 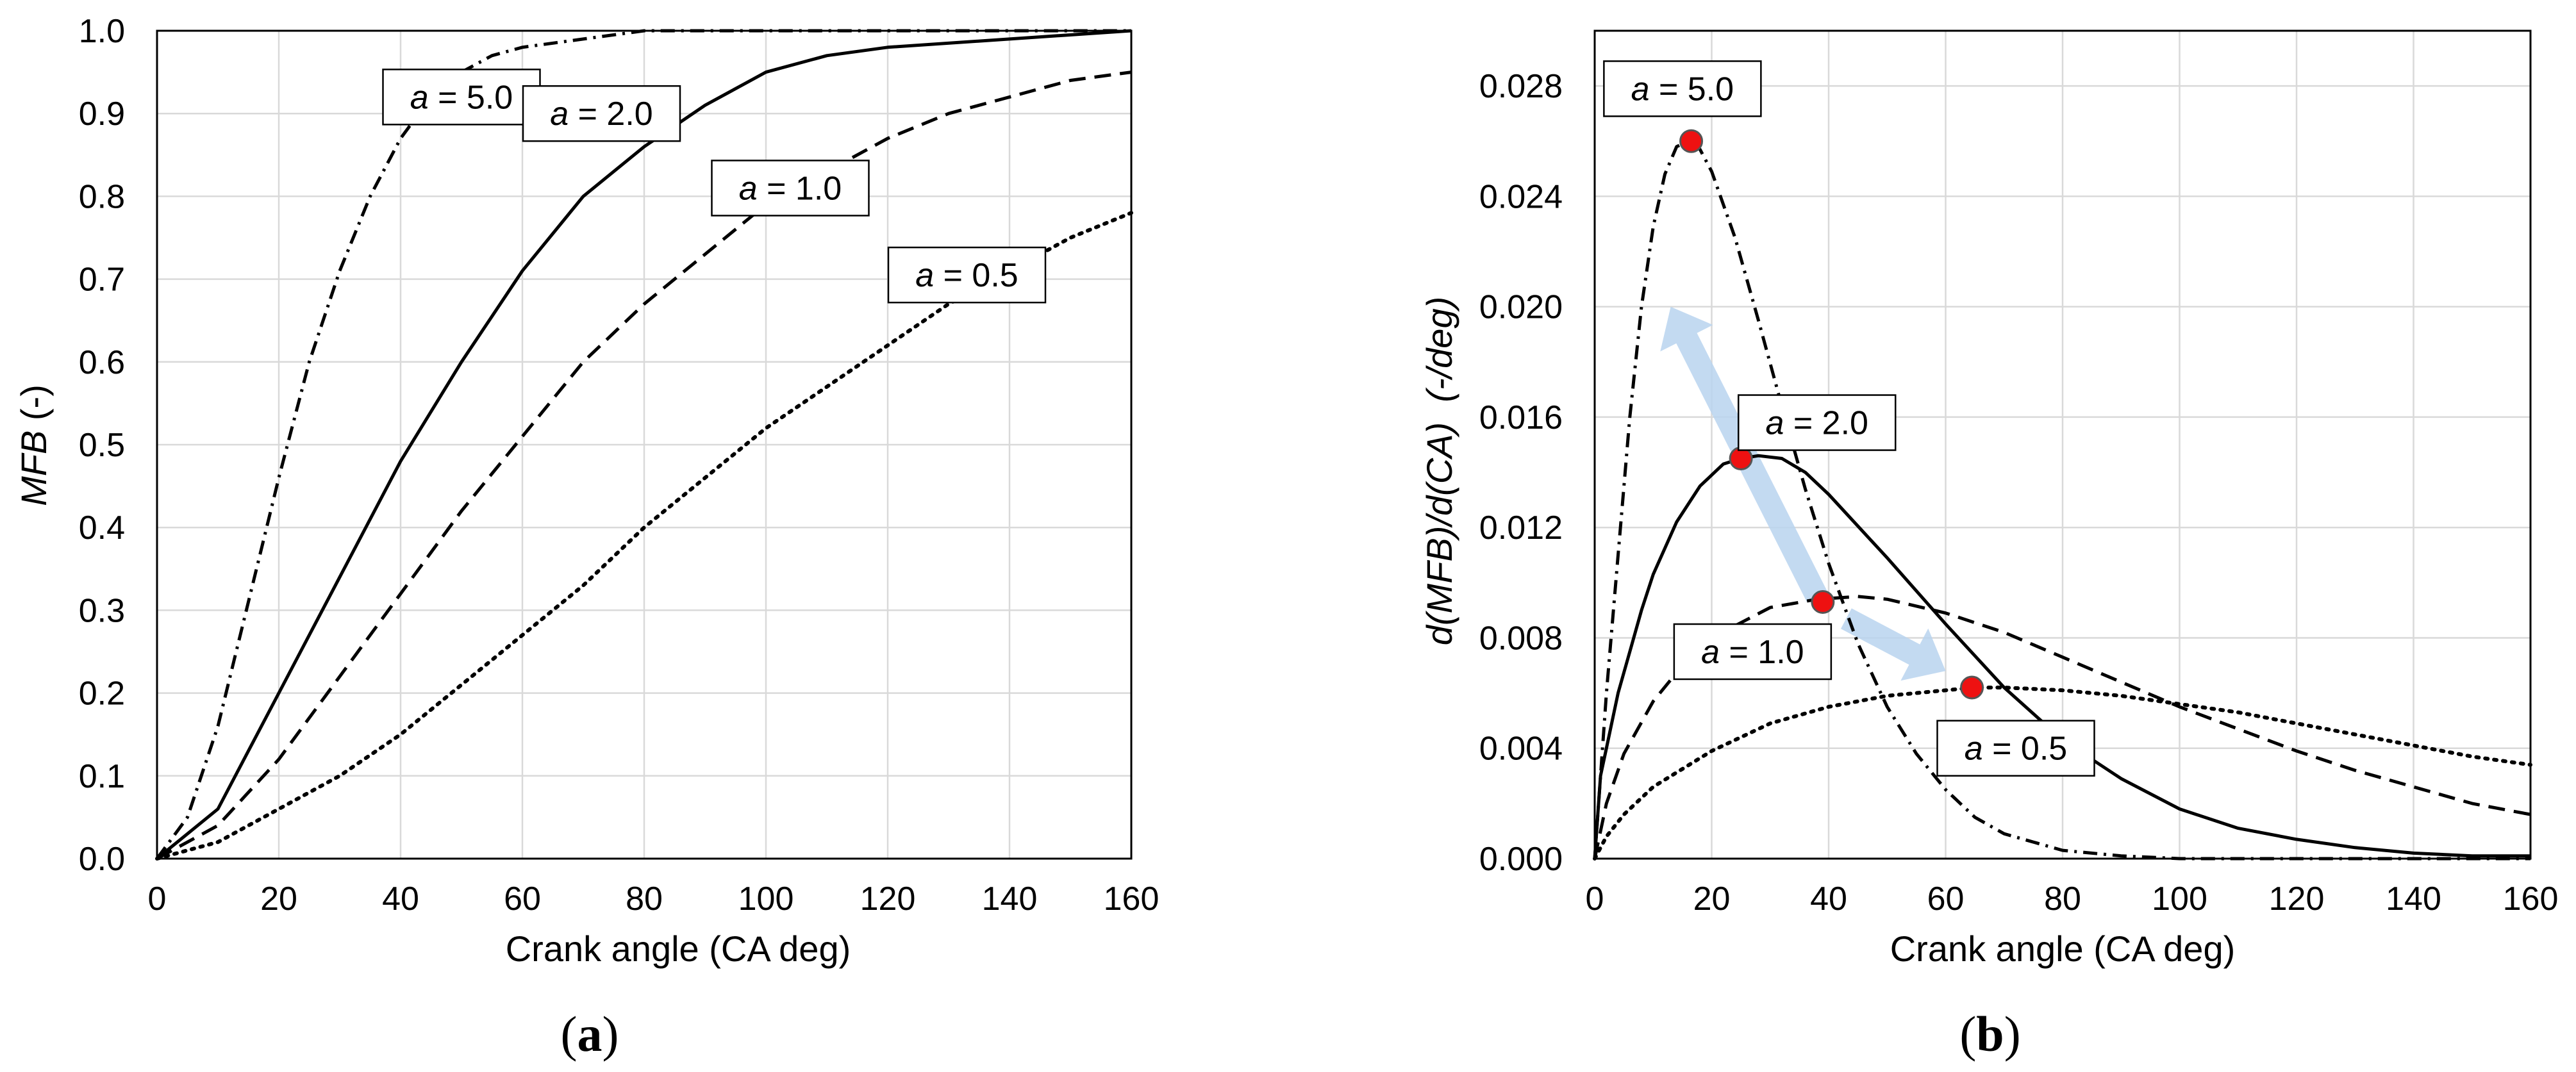 What do you see at coordinates (278, 899) in the screenshot?
I see `panel-a-x-tick-label: 20` at bounding box center [278, 899].